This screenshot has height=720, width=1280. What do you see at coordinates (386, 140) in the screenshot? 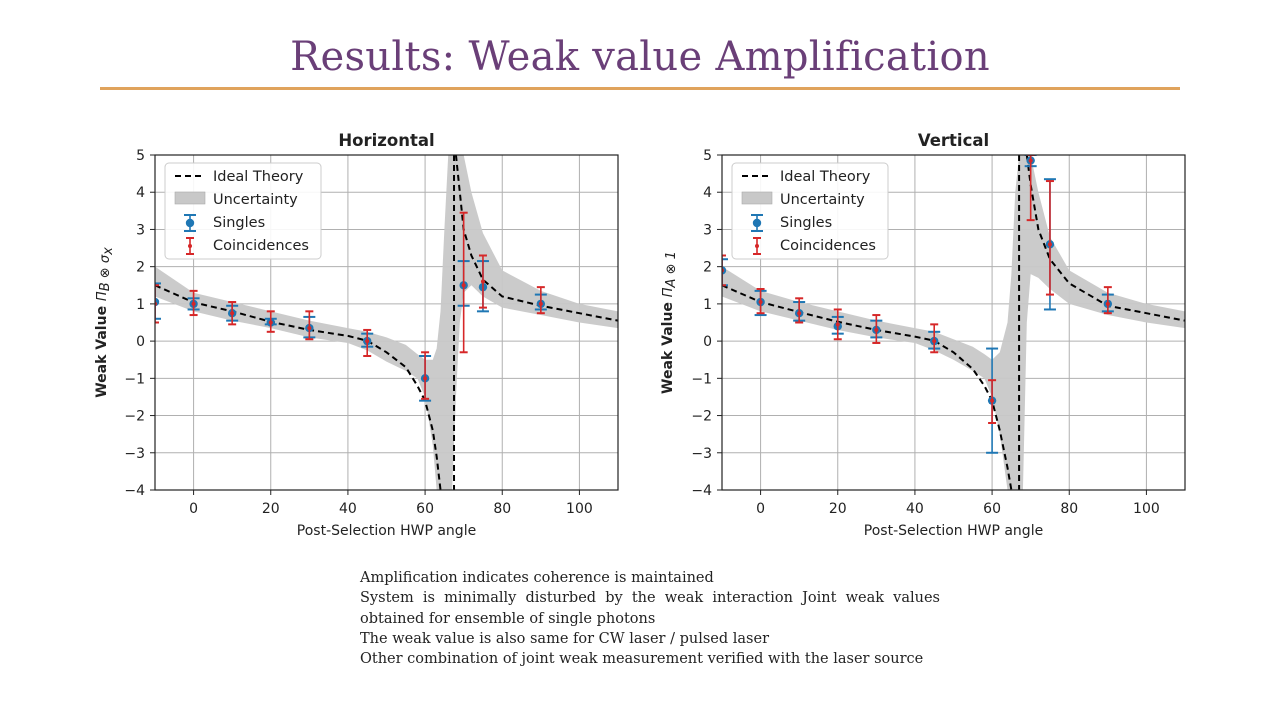
I see `chart-title: Horizontal` at bounding box center [386, 140].